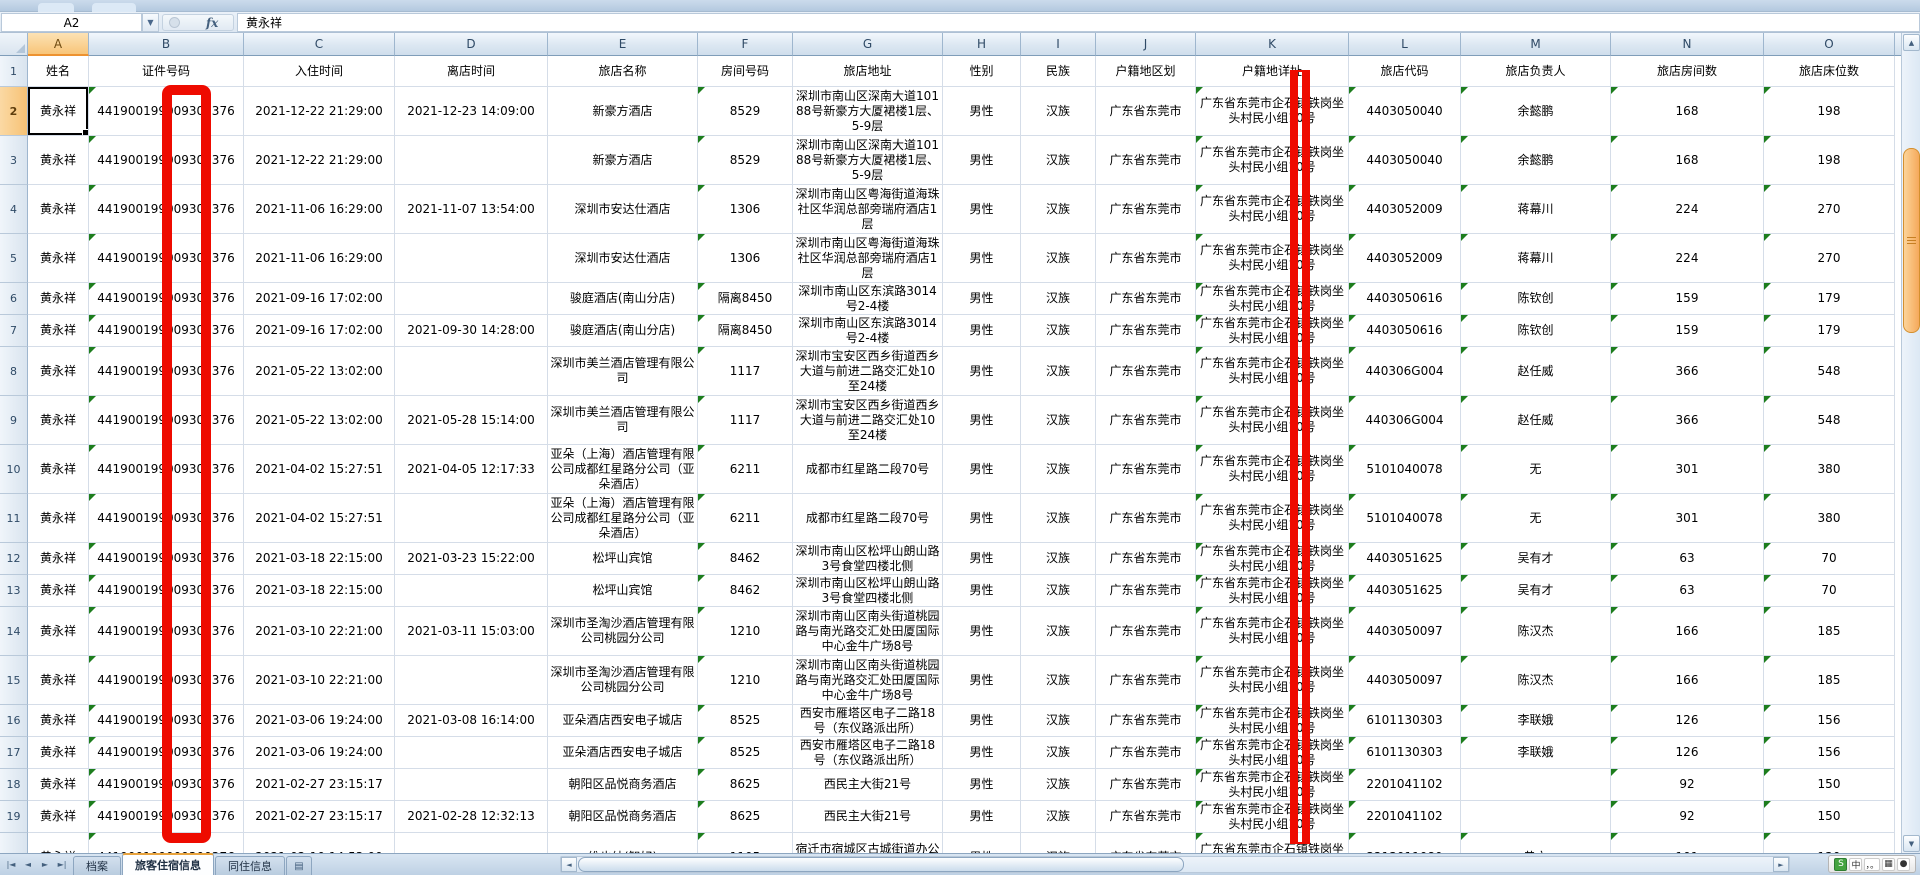 This screenshot has width=1920, height=875. What do you see at coordinates (1829, 817) in the screenshot?
I see `cell-O19: 150` at bounding box center [1829, 817].